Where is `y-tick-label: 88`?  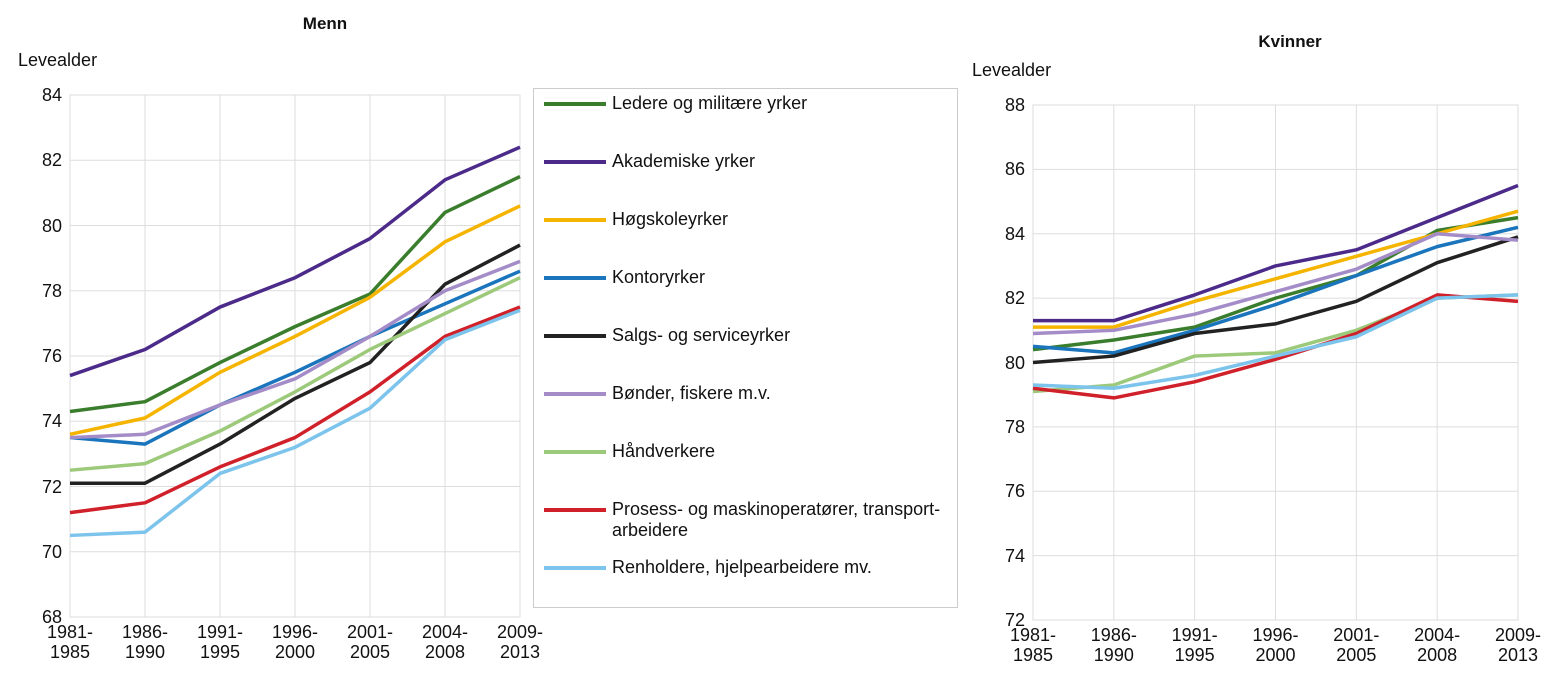 y-tick-label: 88 is located at coordinates (1014, 105).